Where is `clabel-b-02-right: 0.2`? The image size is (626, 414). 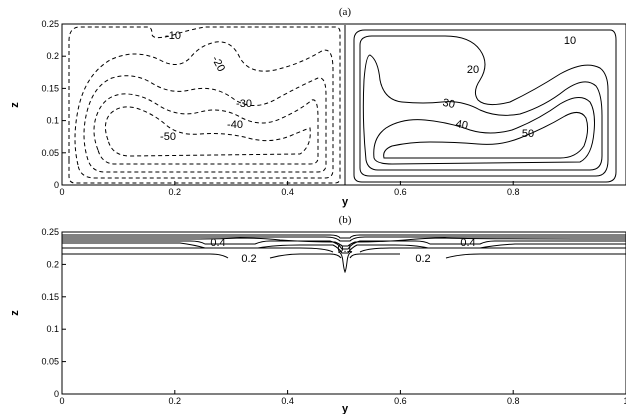 clabel-b-02-right: 0.2 is located at coordinates (422, 259).